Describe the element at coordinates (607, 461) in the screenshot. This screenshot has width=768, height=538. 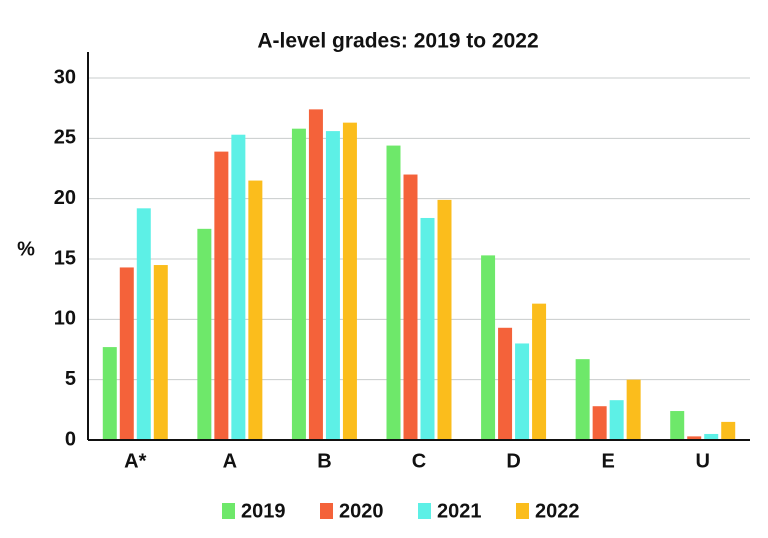
I see `x-tick-label: E` at that location.